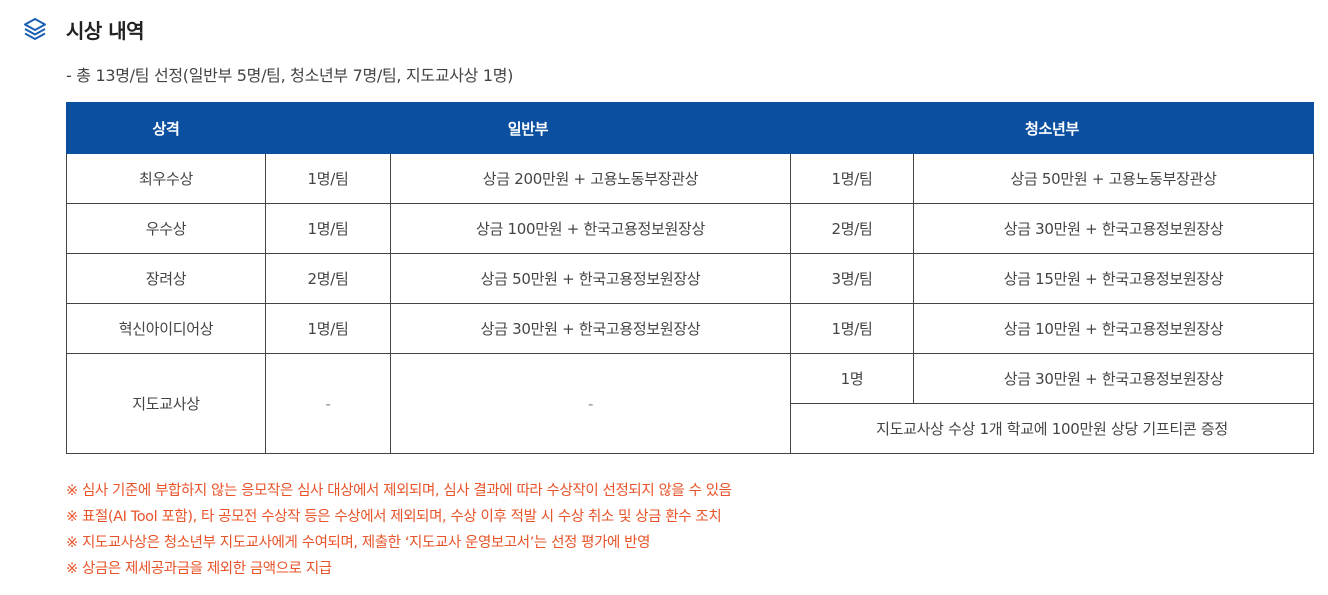 This screenshot has height=595, width=1328. I want to click on award-name: 장려상, so click(166, 278).